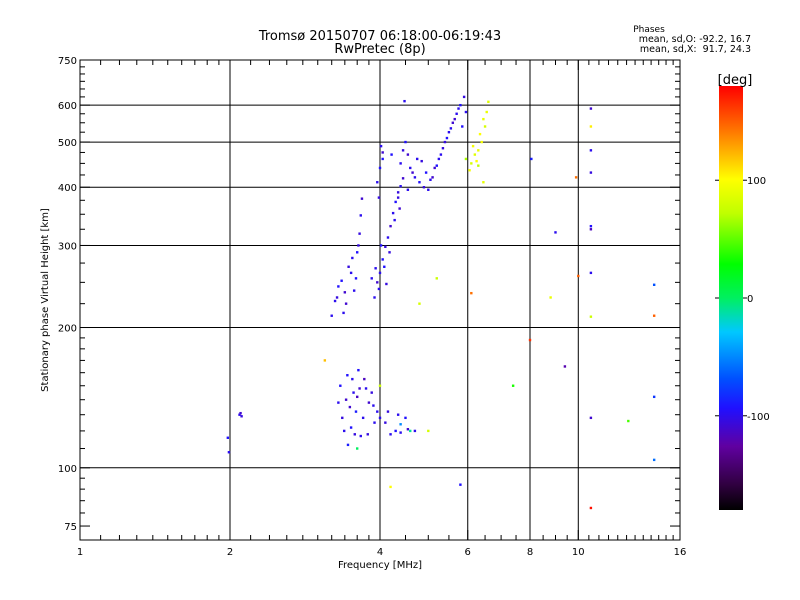 The image size is (800, 600). I want to click on y-tick-label: 750, so click(67, 61).